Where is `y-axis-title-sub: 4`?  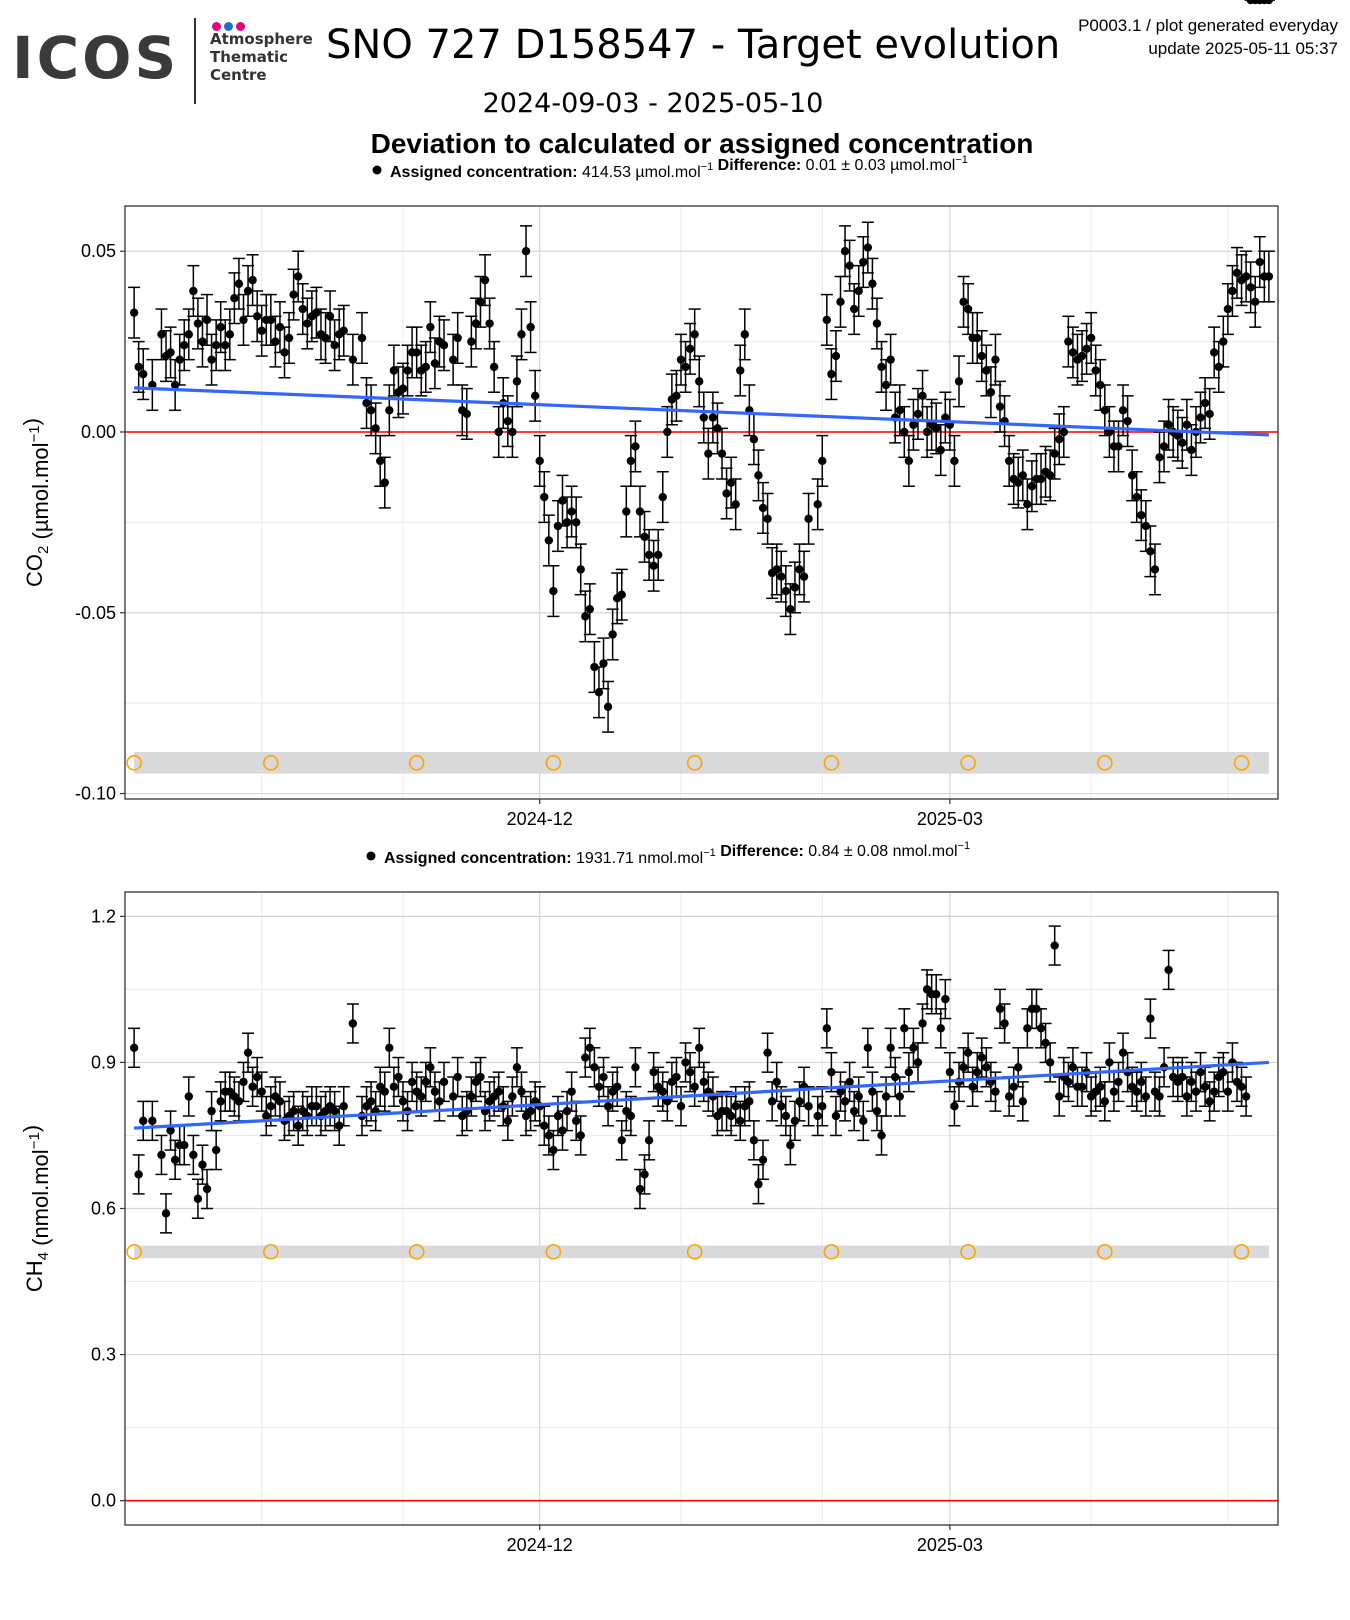
y-axis-title-sub: 4 is located at coordinates (43, 1256).